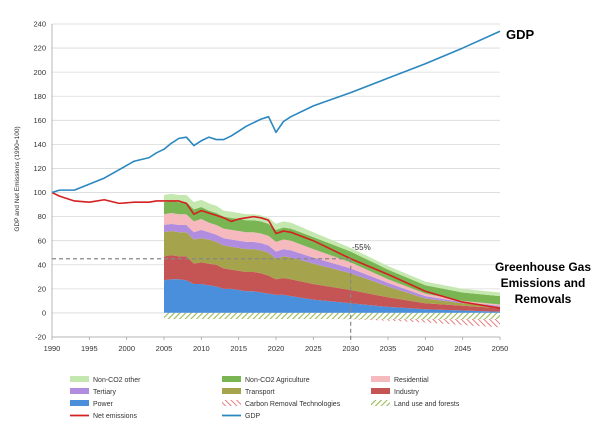 This screenshot has height=424, width=600. I want to click on y-tick-label: 120, so click(39, 168).